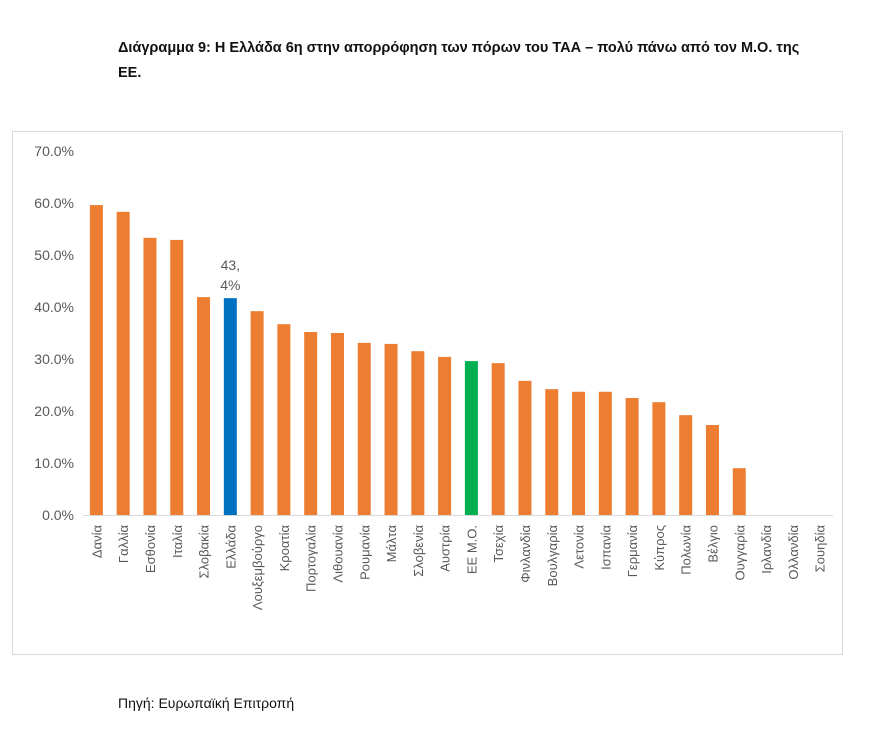  Describe the element at coordinates (659, 548) in the screenshot. I see `x-tick-label: Κύπρος` at that location.